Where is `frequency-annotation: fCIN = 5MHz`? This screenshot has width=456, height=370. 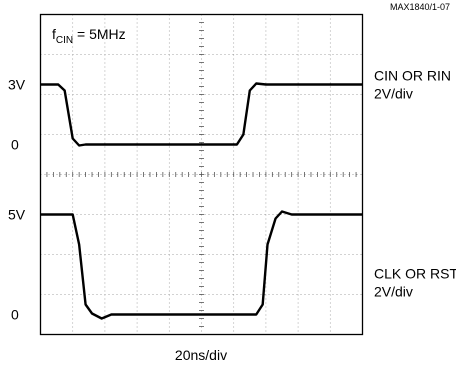 frequency-annotation: fCIN = 5MHz is located at coordinates (89, 36).